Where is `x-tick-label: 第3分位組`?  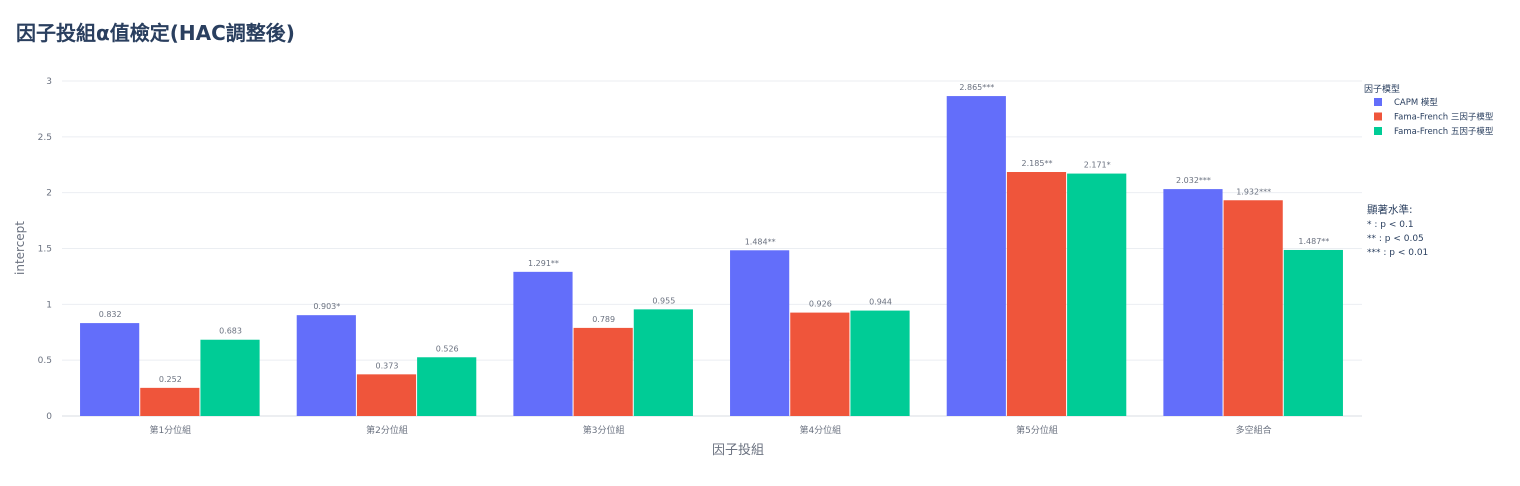
x-tick-label: 第3分位組 is located at coordinates (604, 430).